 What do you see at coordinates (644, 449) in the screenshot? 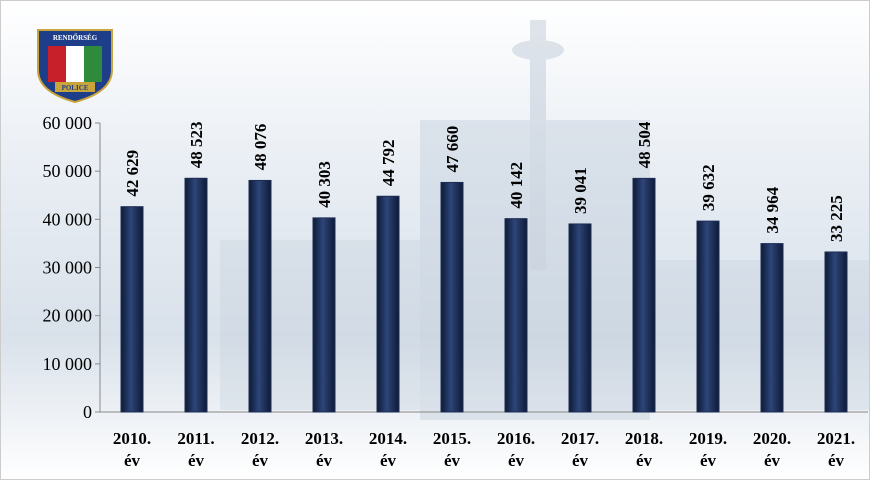
I see `x-tick-label: 2018. év` at bounding box center [644, 449].